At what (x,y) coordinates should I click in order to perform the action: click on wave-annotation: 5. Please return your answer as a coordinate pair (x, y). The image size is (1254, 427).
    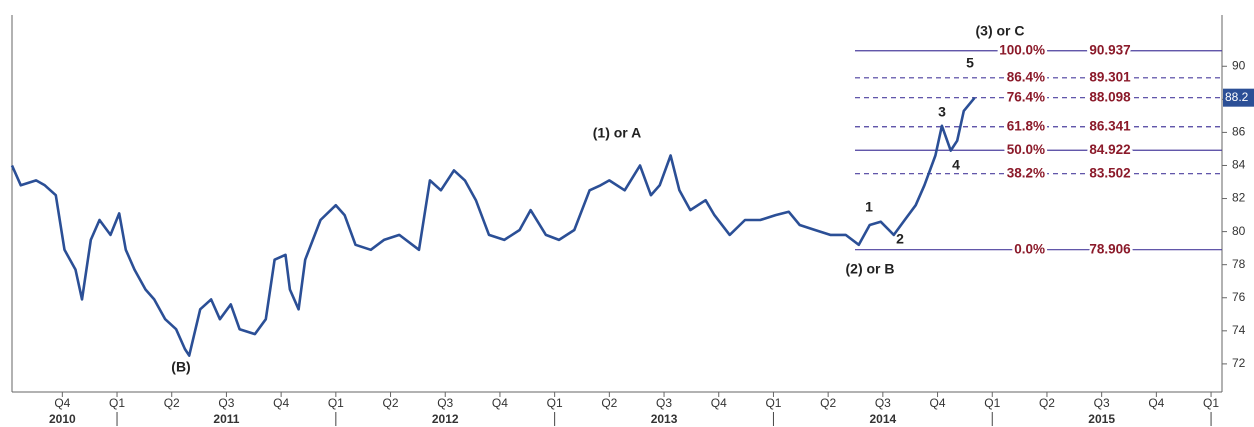
    Looking at the image, I should click on (970, 63).